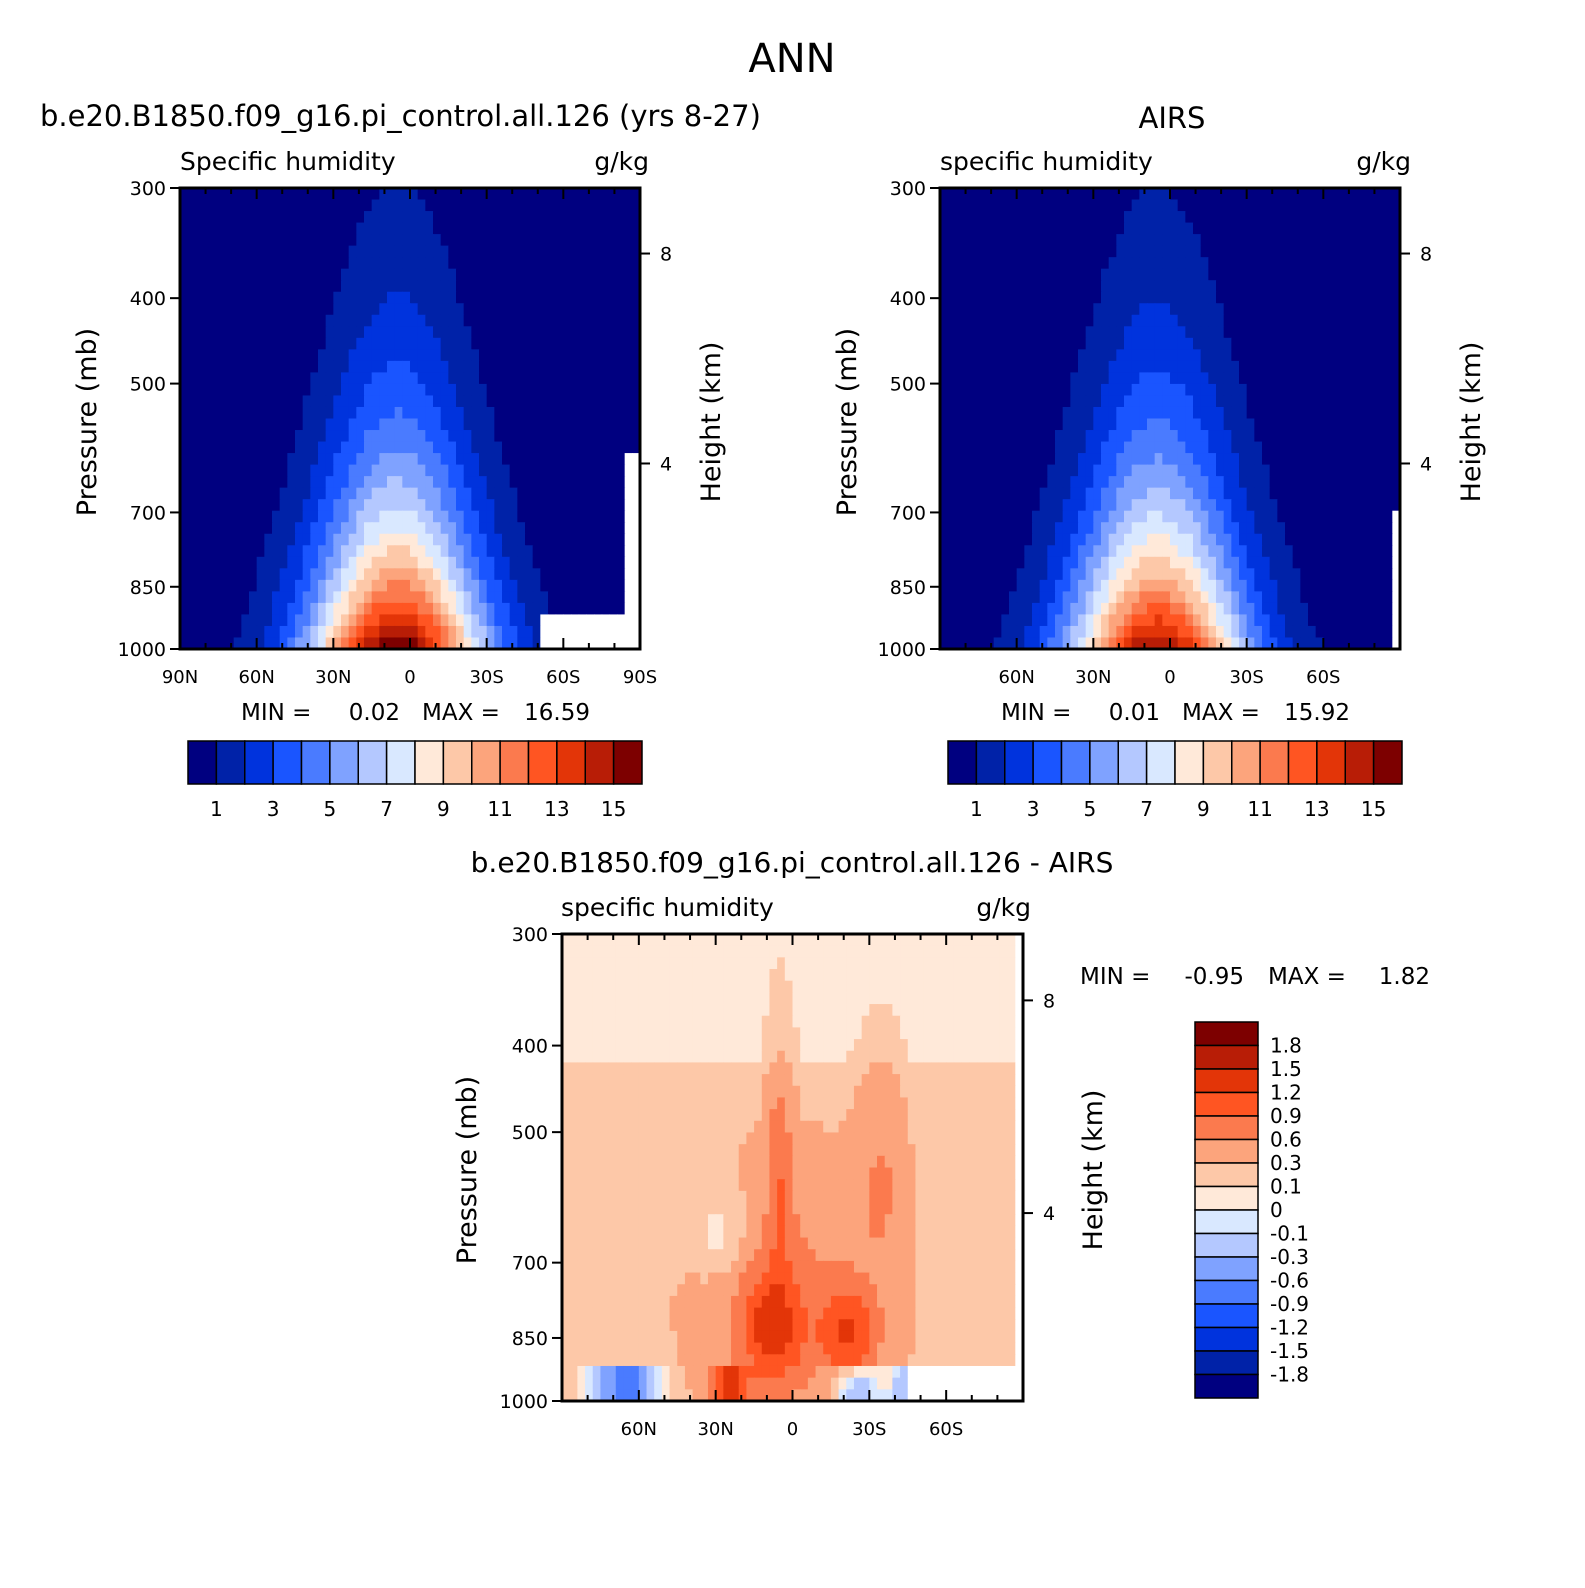  Describe the element at coordinates (386, 809) in the screenshot. I see `colorbar-label: 7` at that location.